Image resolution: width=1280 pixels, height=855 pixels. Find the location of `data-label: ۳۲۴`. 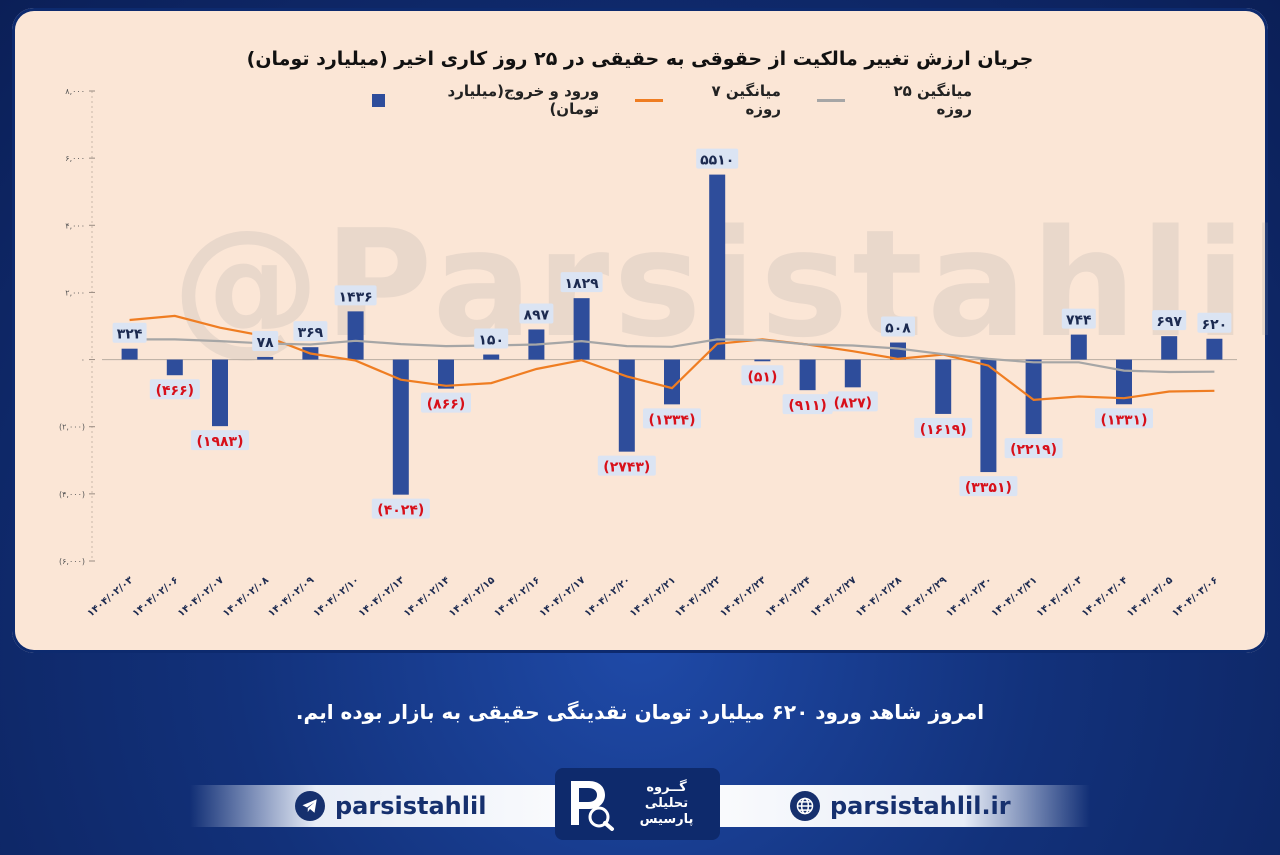

data-label: ۳۲۴ is located at coordinates (130, 335).